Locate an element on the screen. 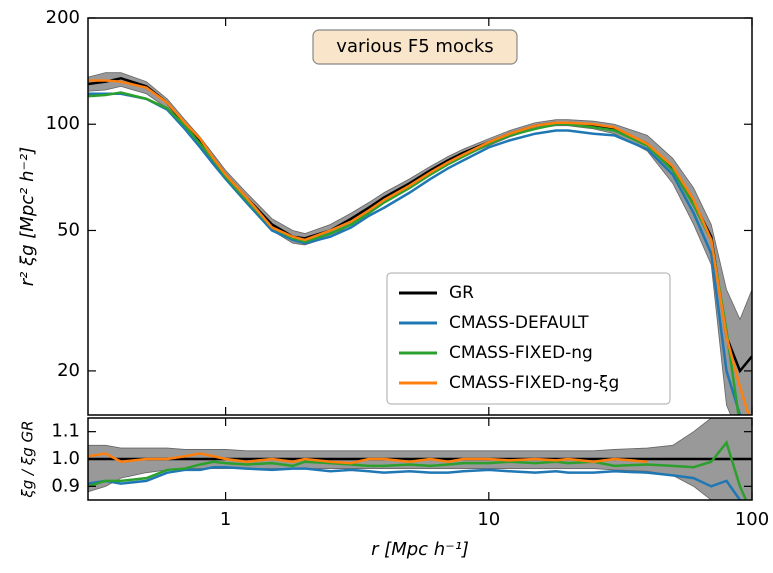 The width and height of the screenshot is (773, 573). plot-area is located at coordinates (420, 459).